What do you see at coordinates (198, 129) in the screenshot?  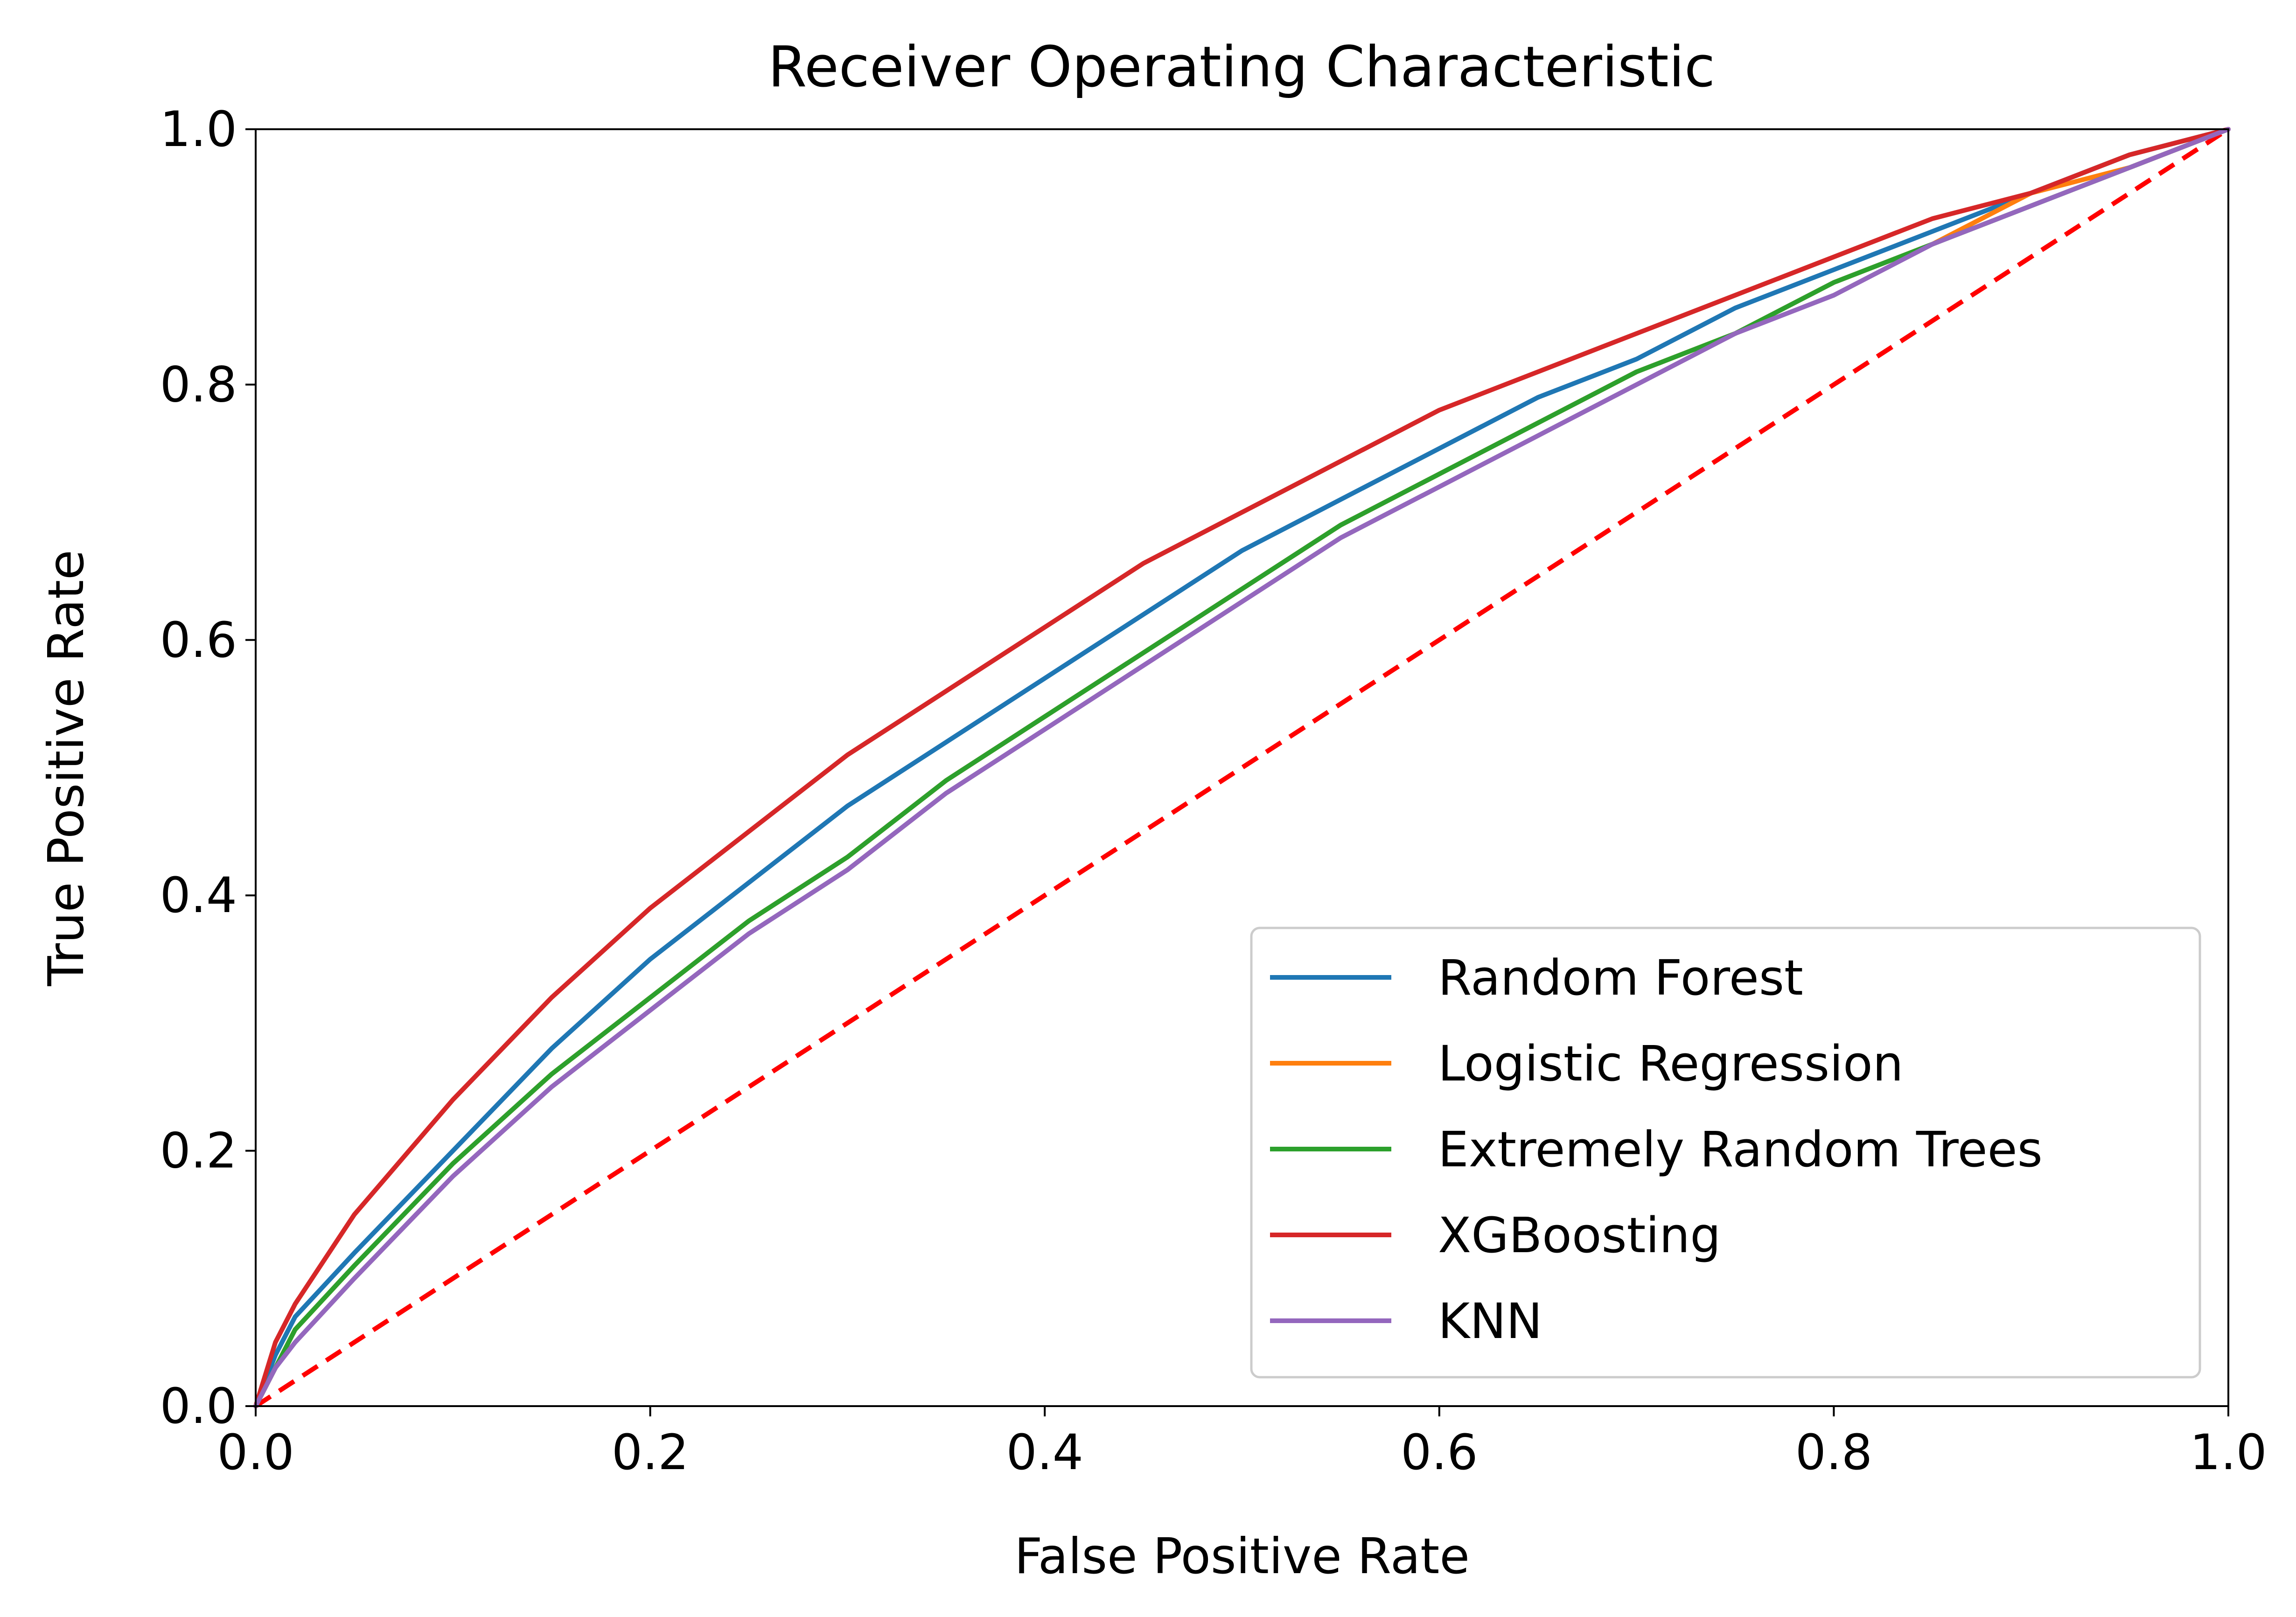 I see `y-tick-label: 1.0` at bounding box center [198, 129].